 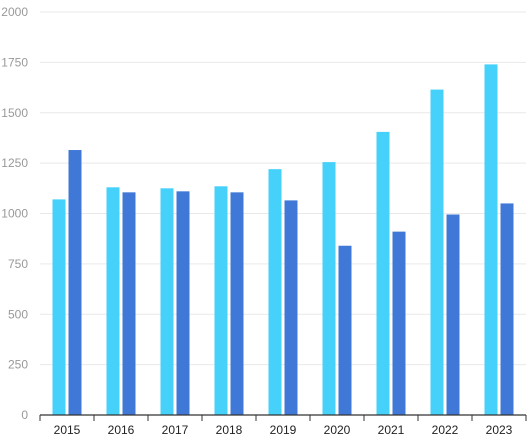 What do you see at coordinates (14, 113) in the screenshot?
I see `y-tick-label: 1500` at bounding box center [14, 113].